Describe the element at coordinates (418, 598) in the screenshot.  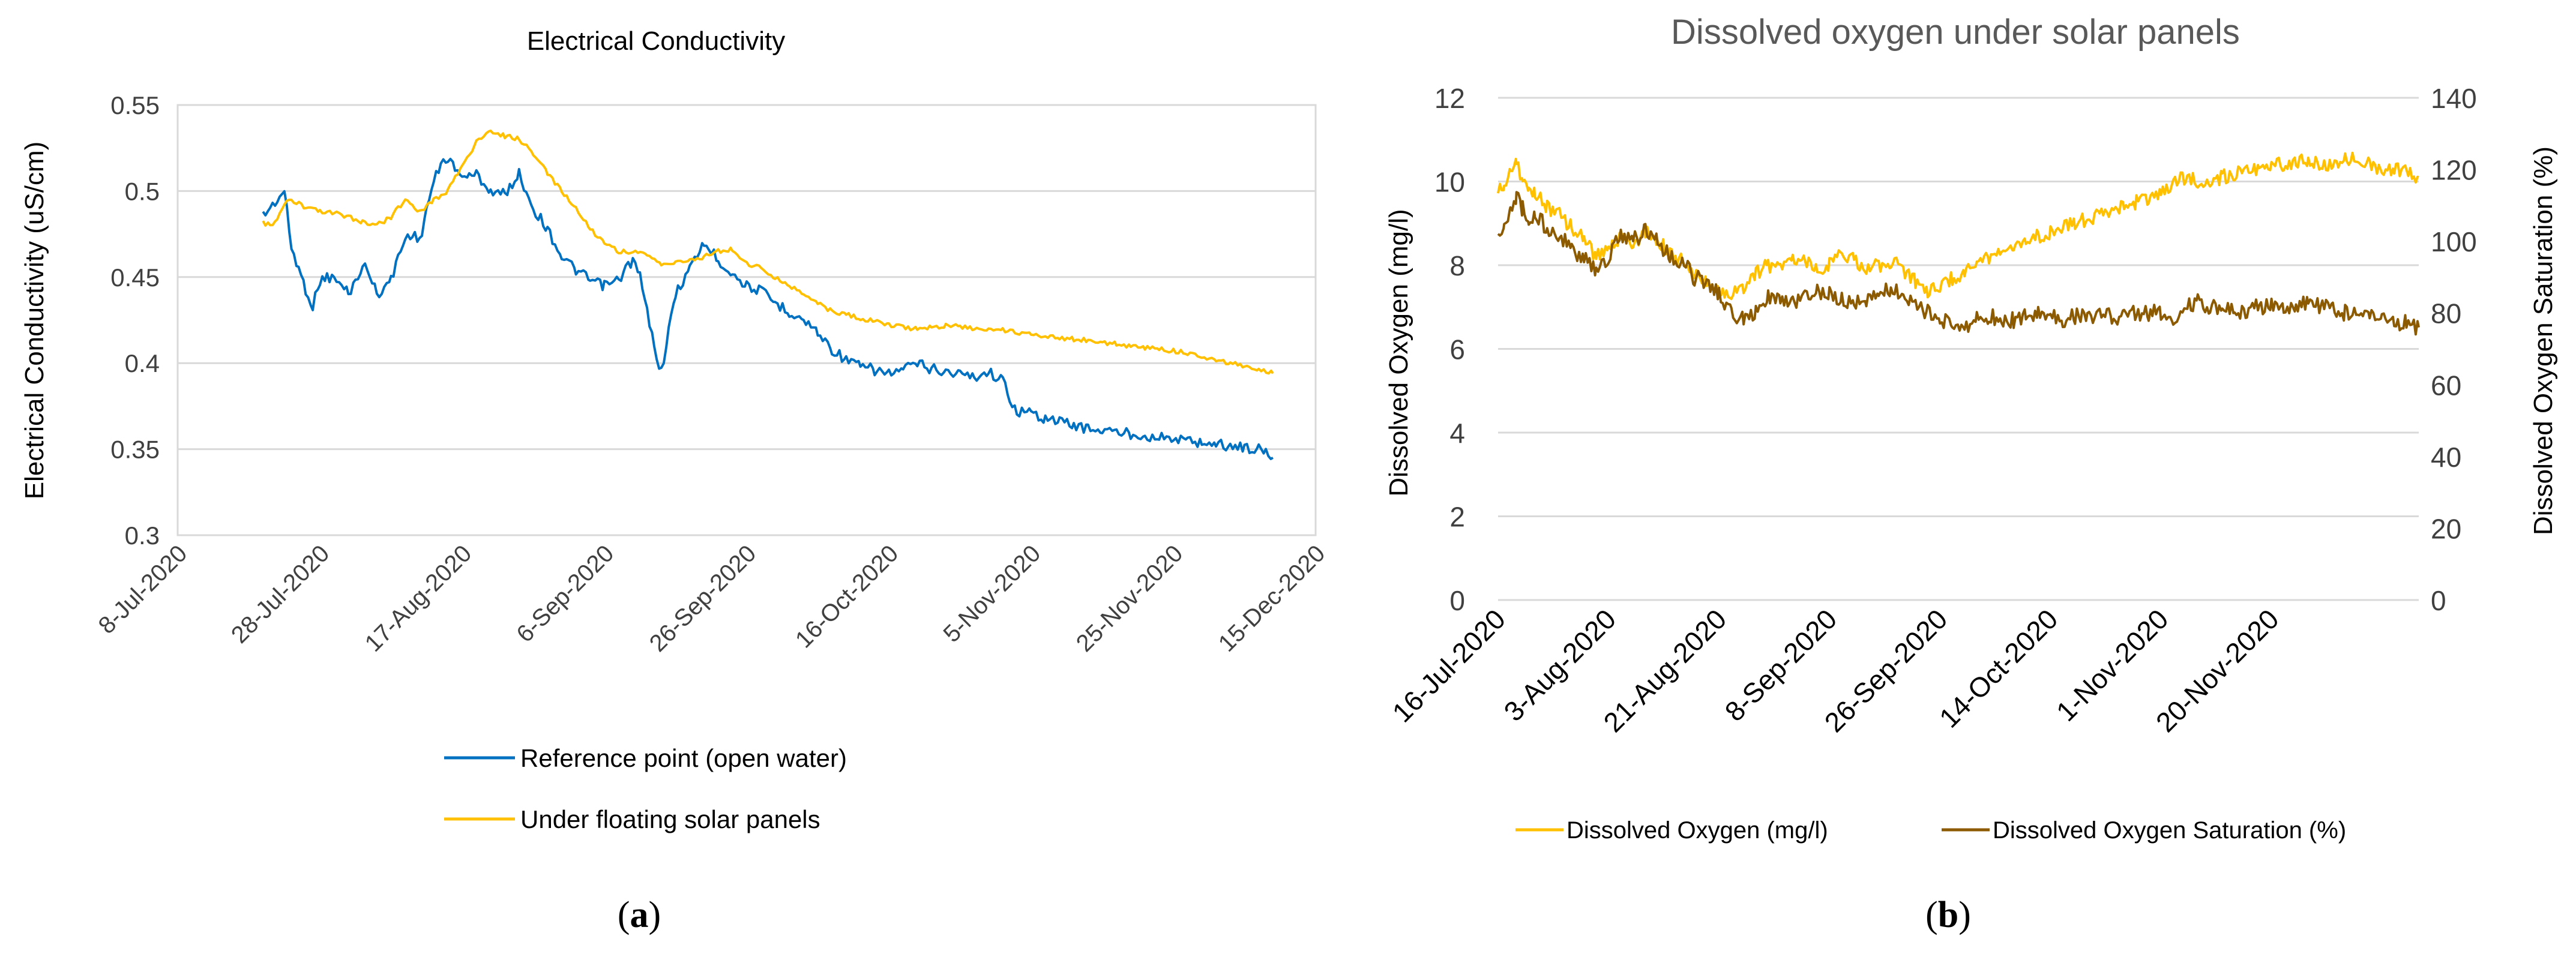
I see `x-tick-label: 17-Aug-2020` at that location.